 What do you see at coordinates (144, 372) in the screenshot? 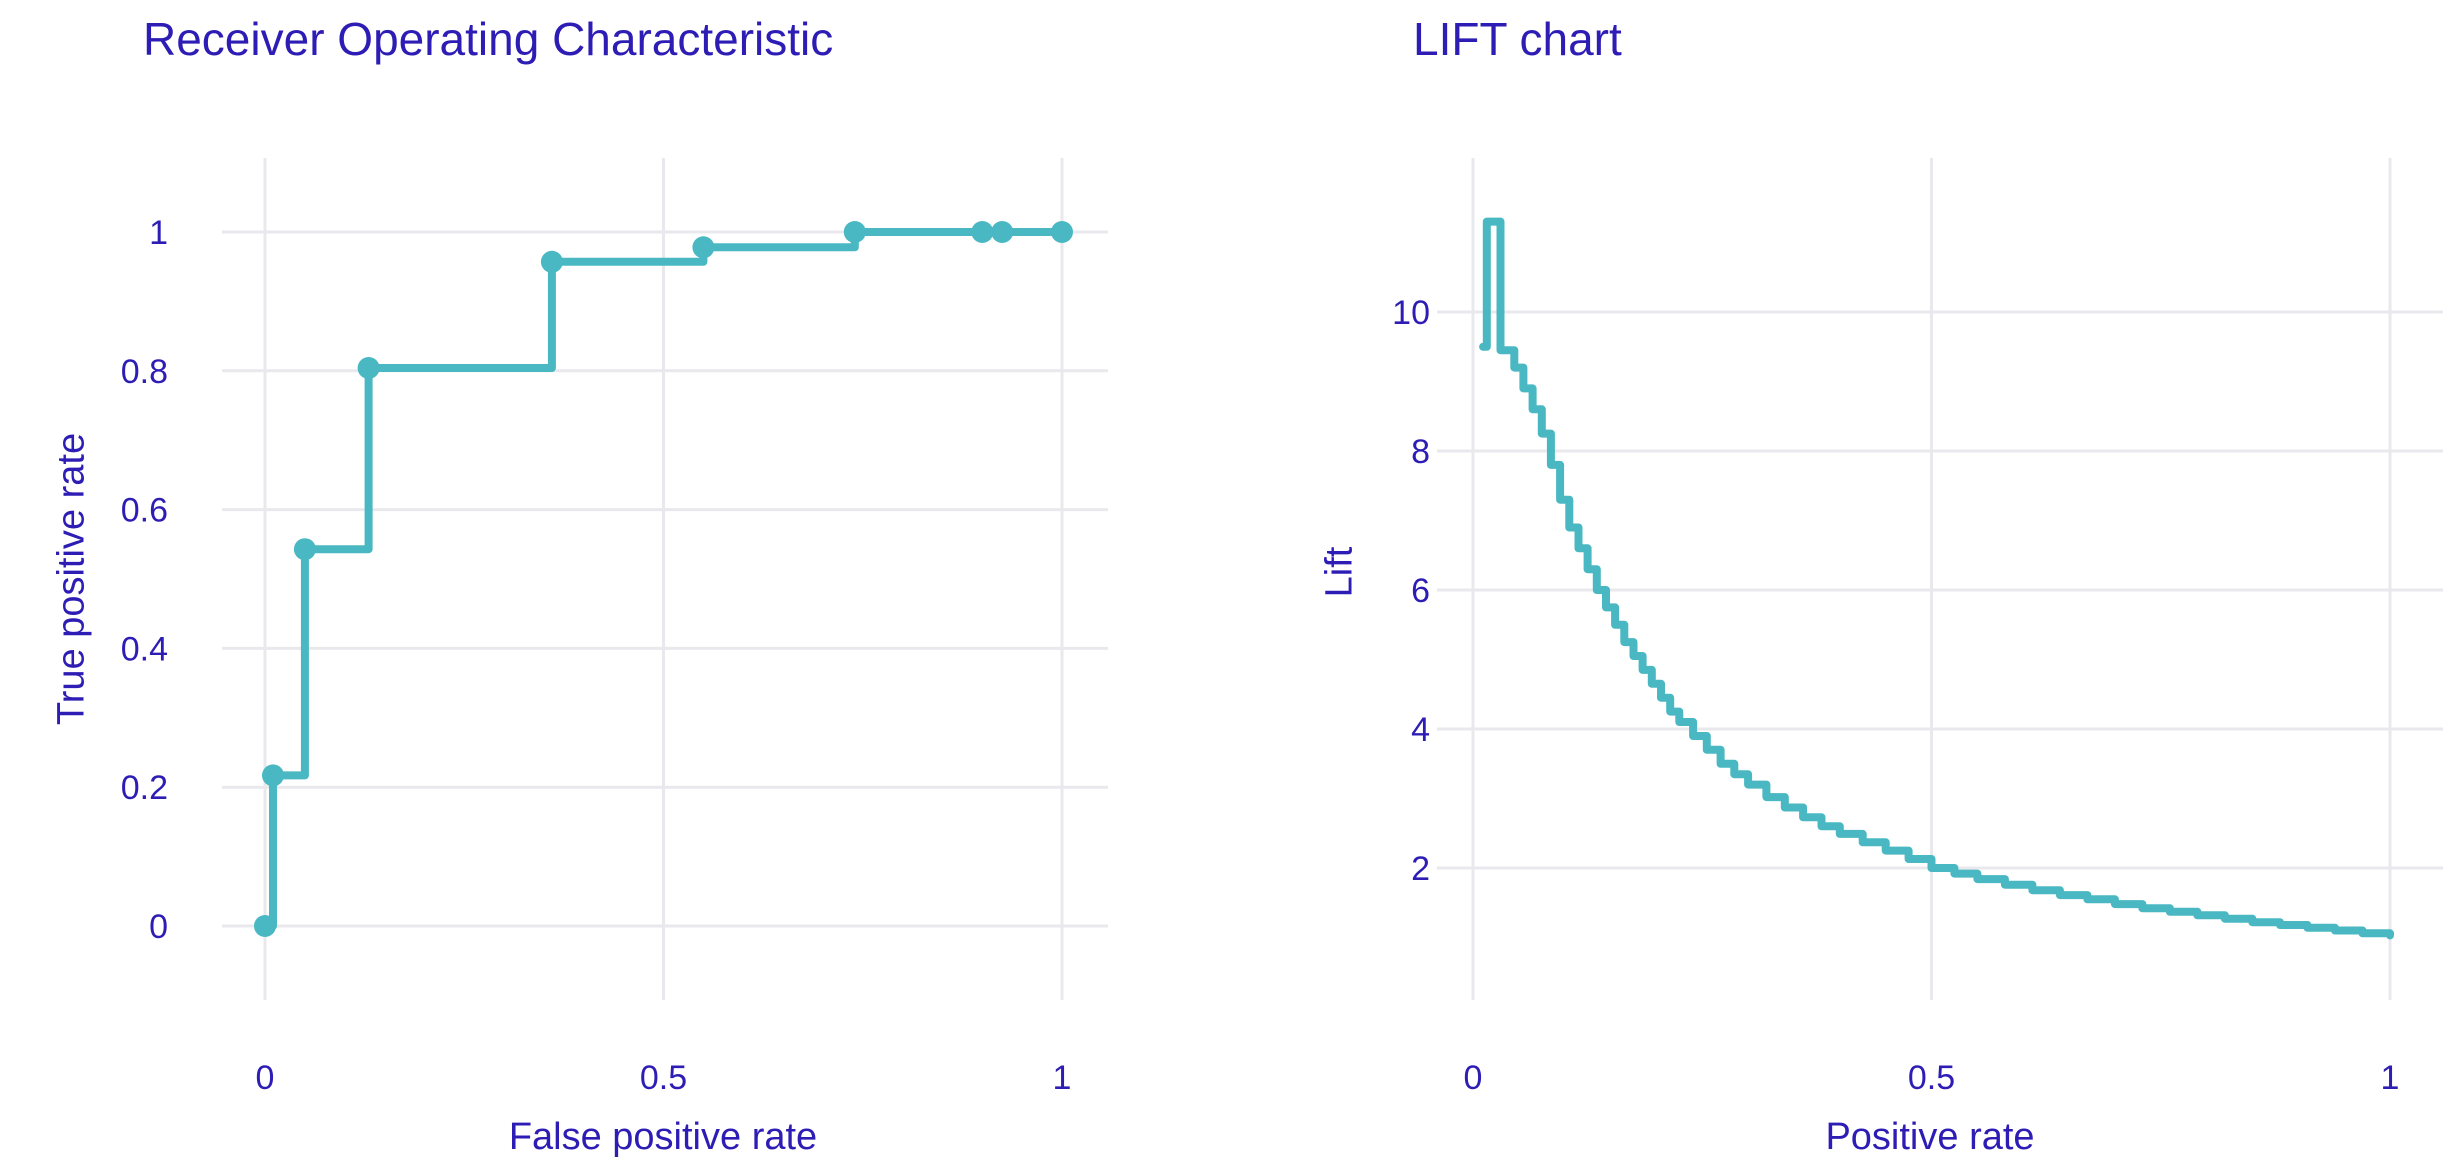
I see `y-tick-label: 0.8` at bounding box center [144, 372].